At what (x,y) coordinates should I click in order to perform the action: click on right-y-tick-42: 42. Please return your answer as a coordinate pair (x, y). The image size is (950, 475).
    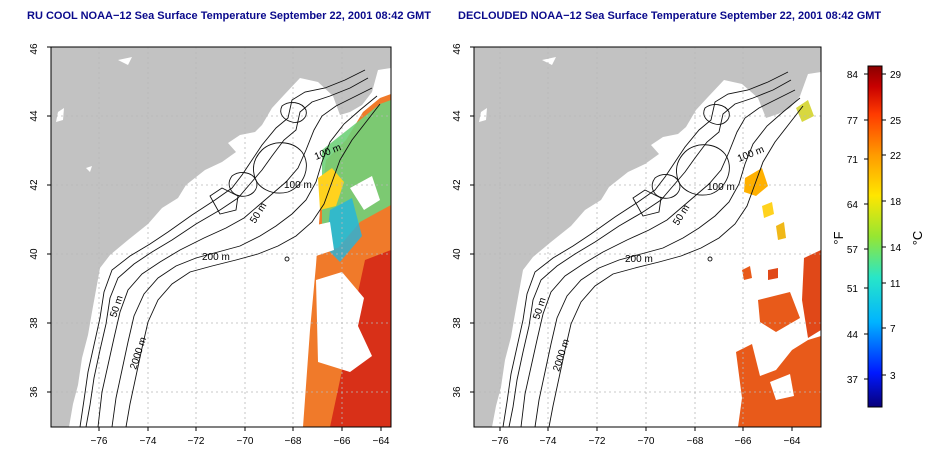
    Looking at the image, I should click on (457, 185).